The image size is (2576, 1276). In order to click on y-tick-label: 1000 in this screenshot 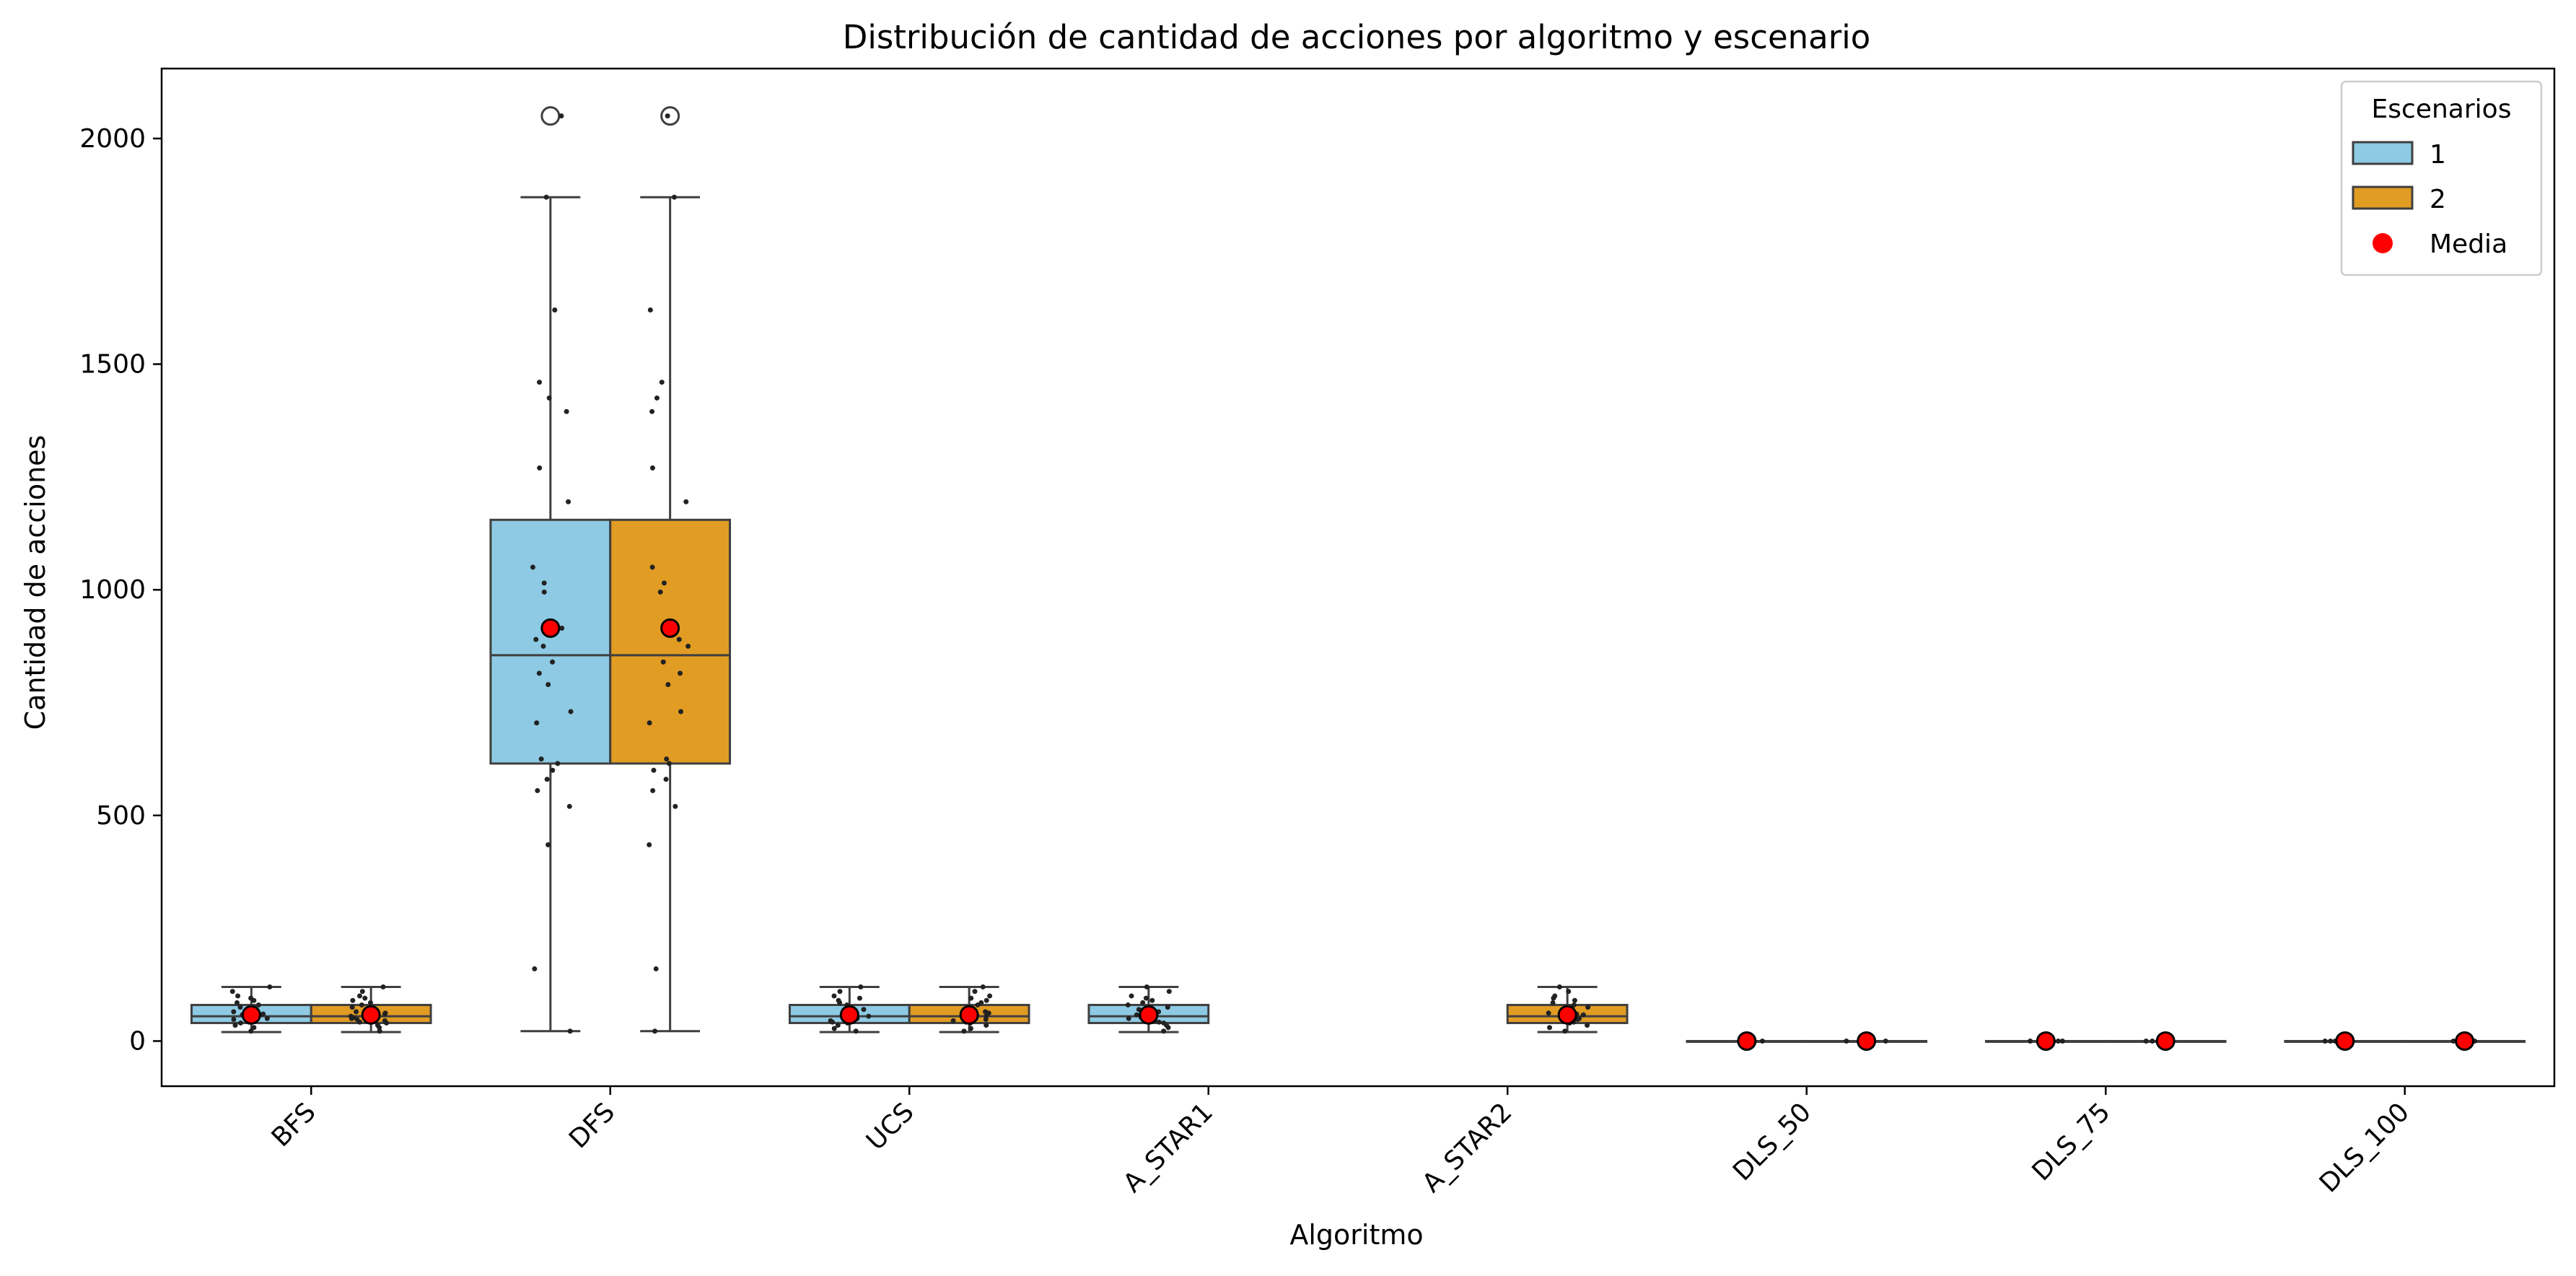, I will do `click(112, 590)`.